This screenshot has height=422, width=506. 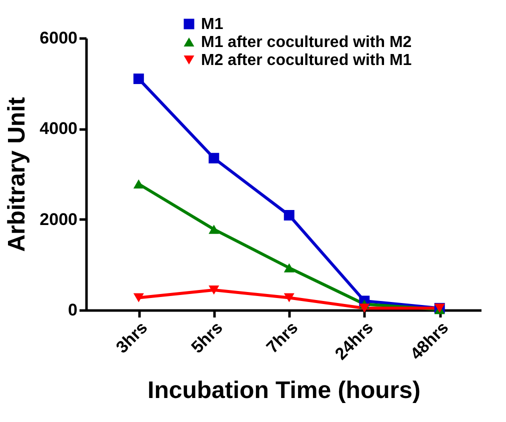 What do you see at coordinates (59, 128) in the screenshot?
I see `y-tick-label: 4000` at bounding box center [59, 128].